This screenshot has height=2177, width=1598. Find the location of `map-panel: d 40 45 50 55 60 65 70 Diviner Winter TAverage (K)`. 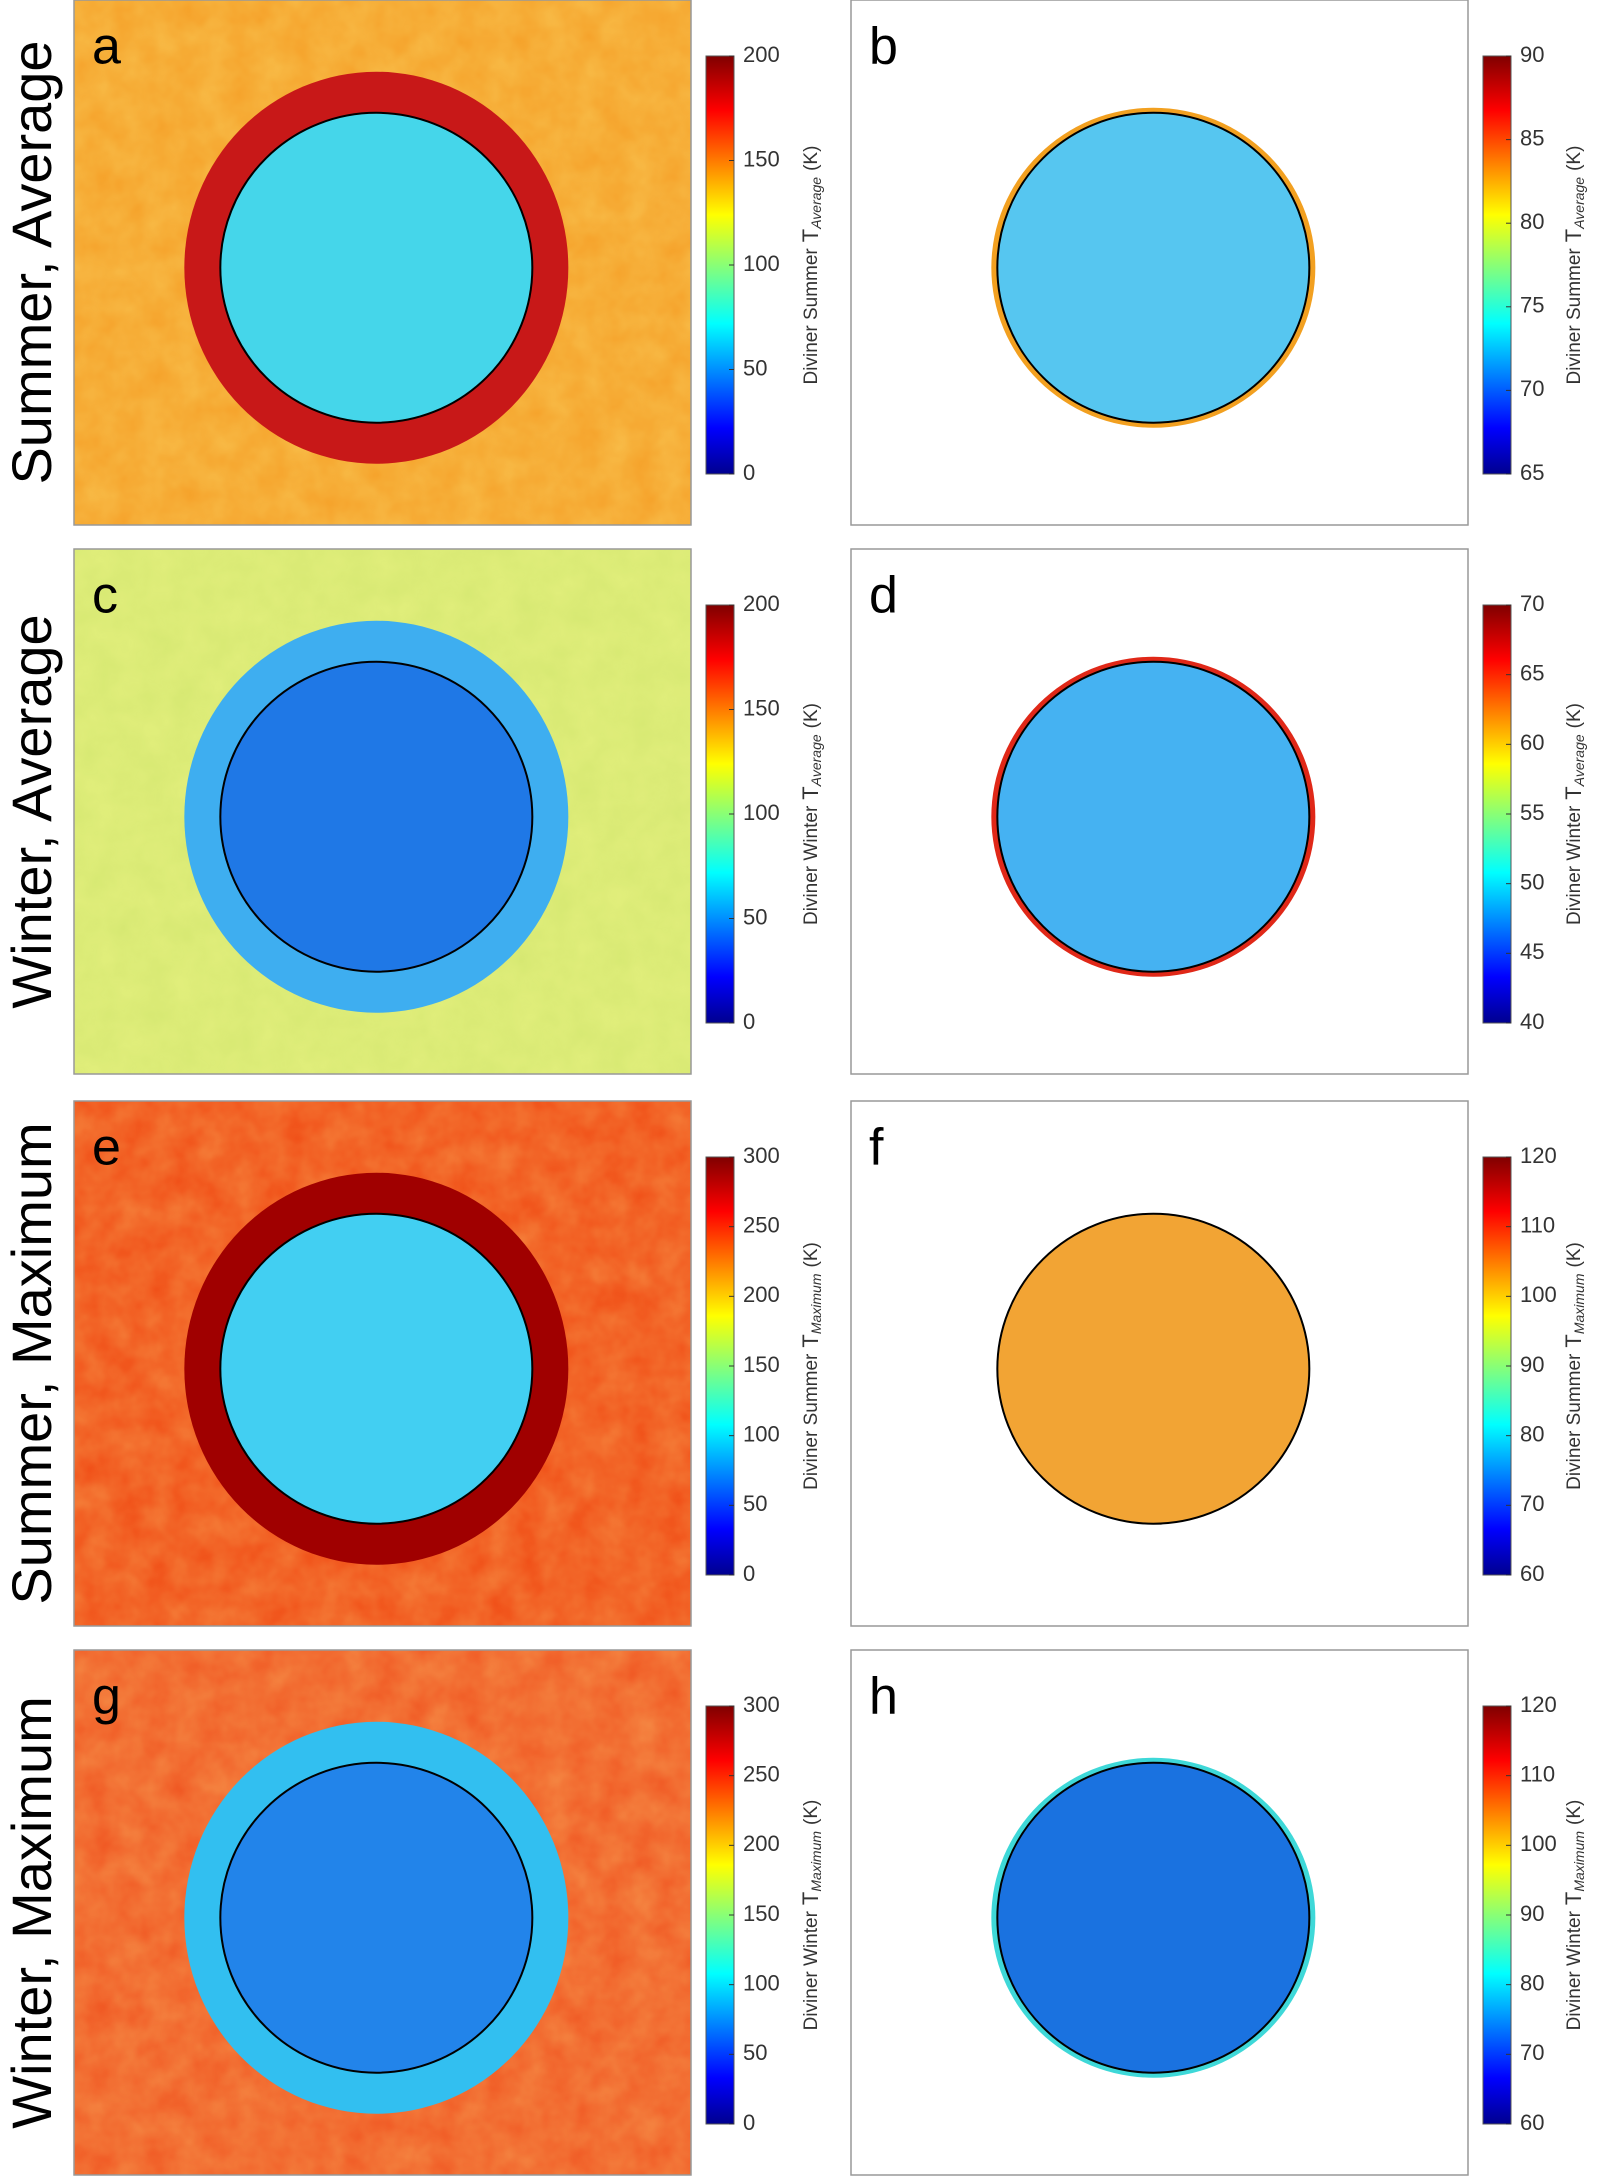

map-panel: d 40 45 50 55 60 65 70 Diviner Winter TAverage (K) is located at coordinates (1218, 811).